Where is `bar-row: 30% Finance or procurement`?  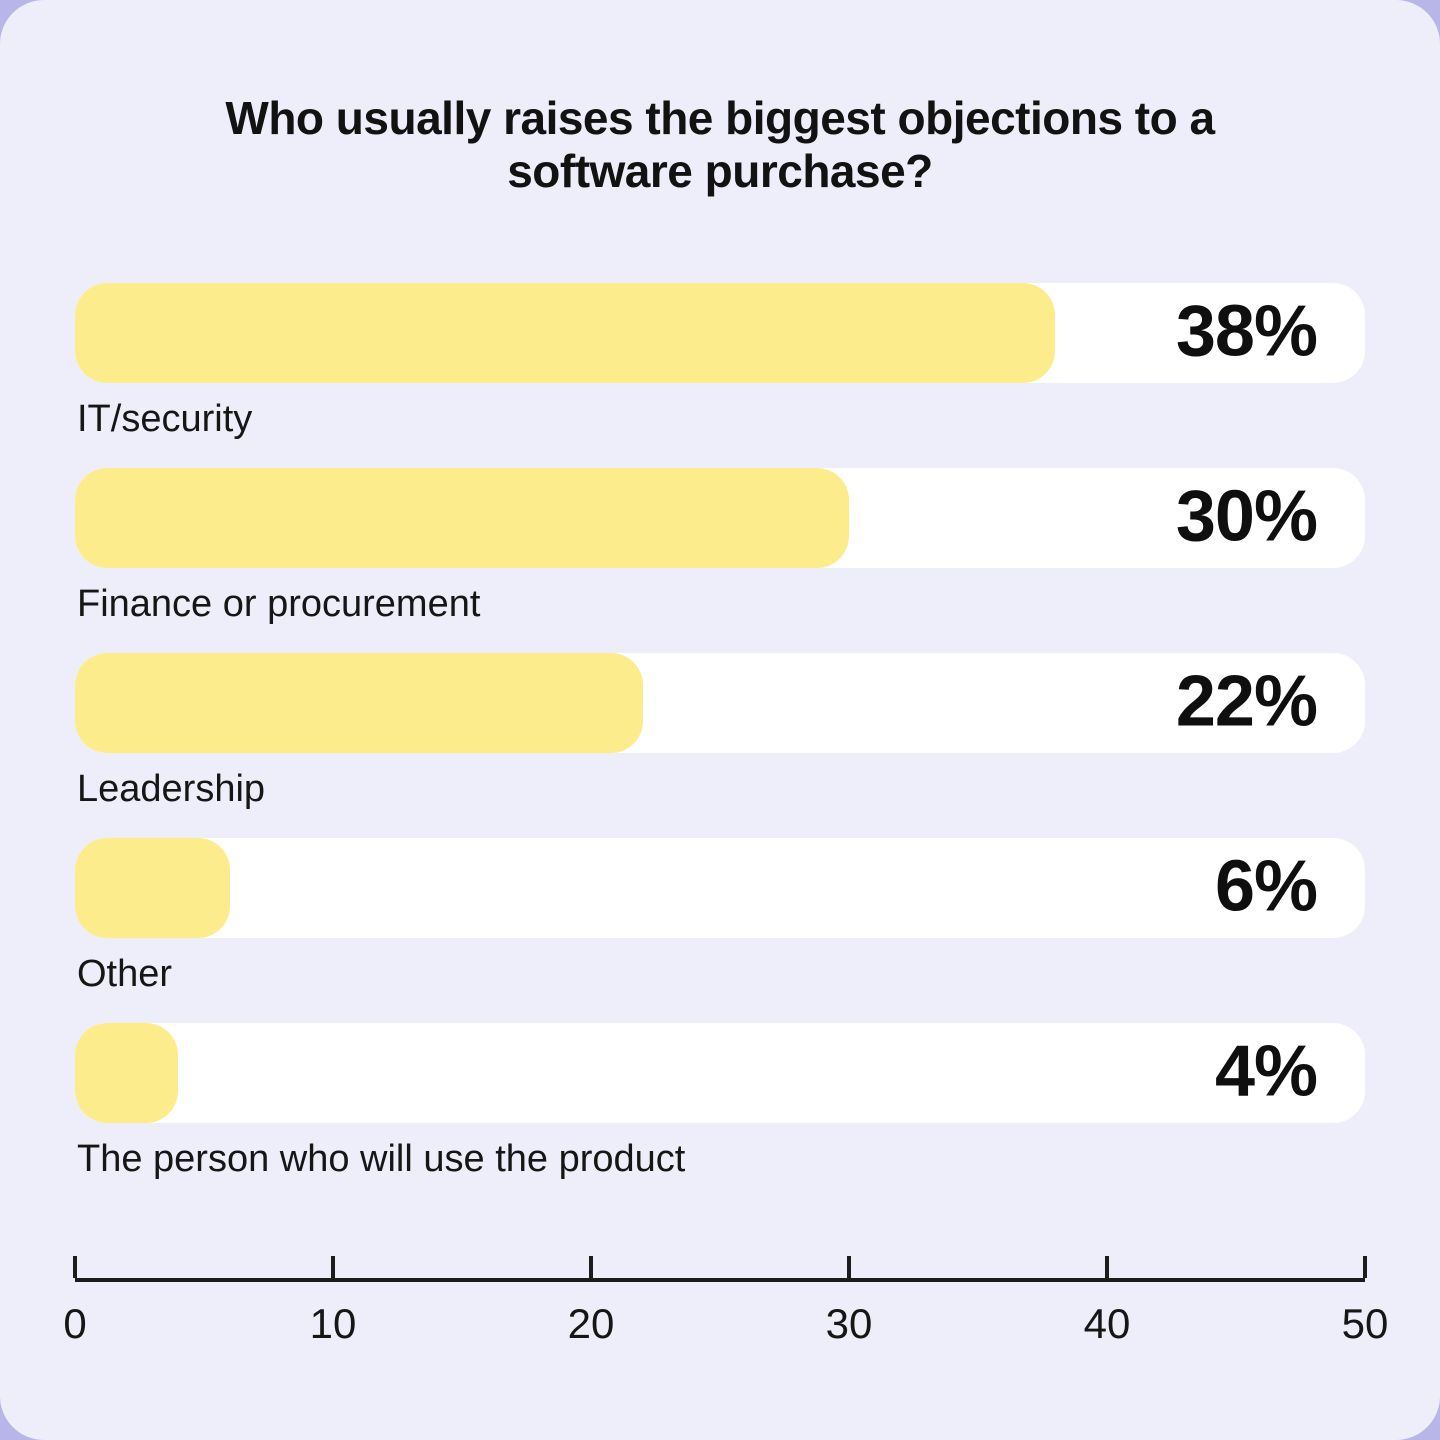
bar-row: 30% Finance or procurement is located at coordinates (720, 548).